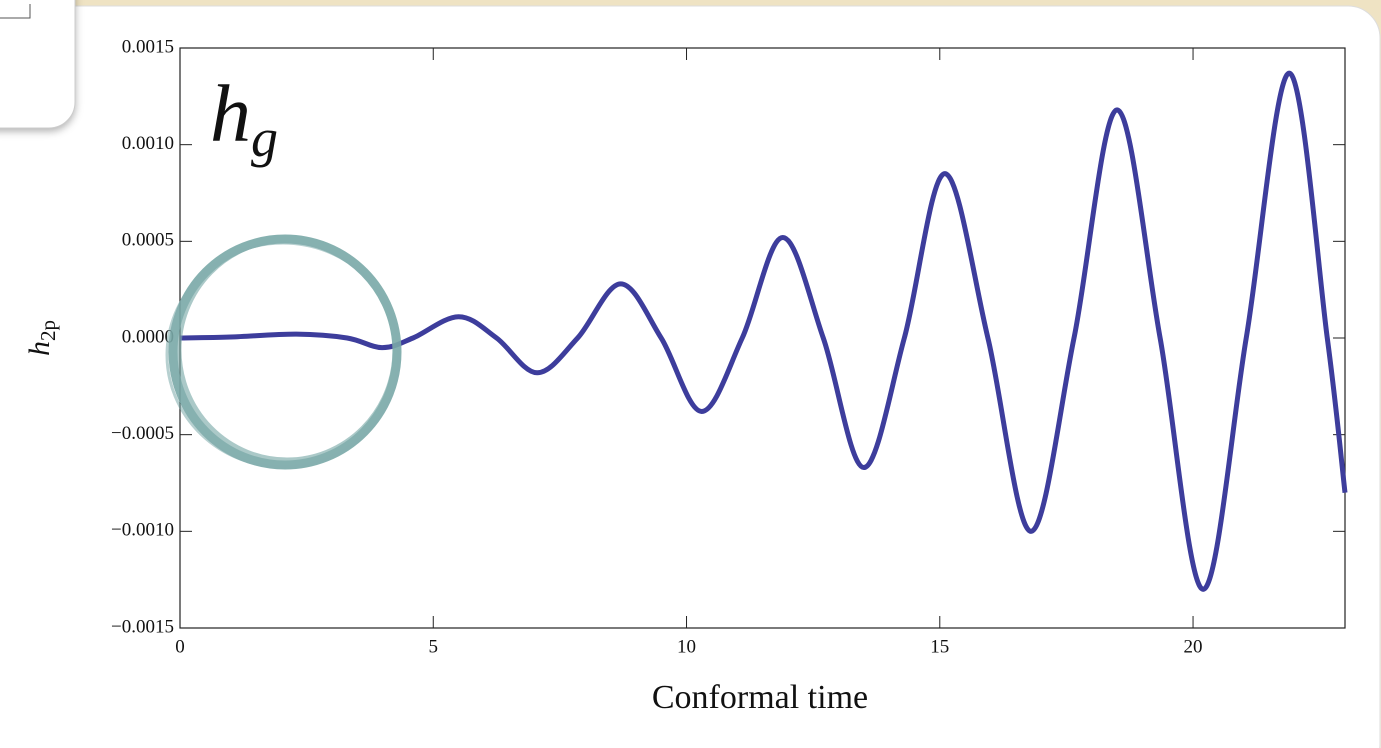  I want to click on annotation: hg, so click(244, 118).